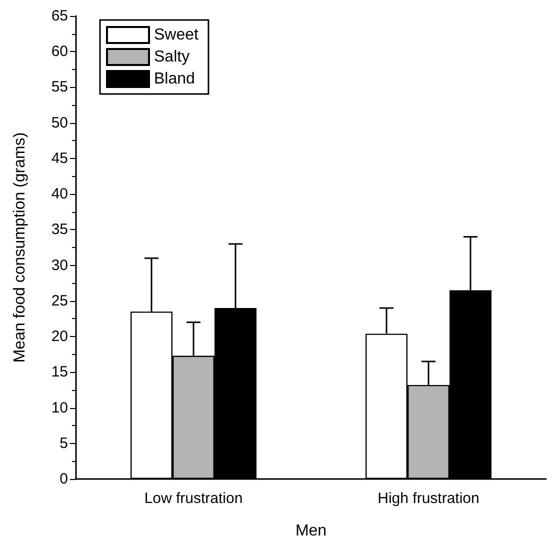 The width and height of the screenshot is (556, 544). I want to click on y-tick-label: 25, so click(59, 301).